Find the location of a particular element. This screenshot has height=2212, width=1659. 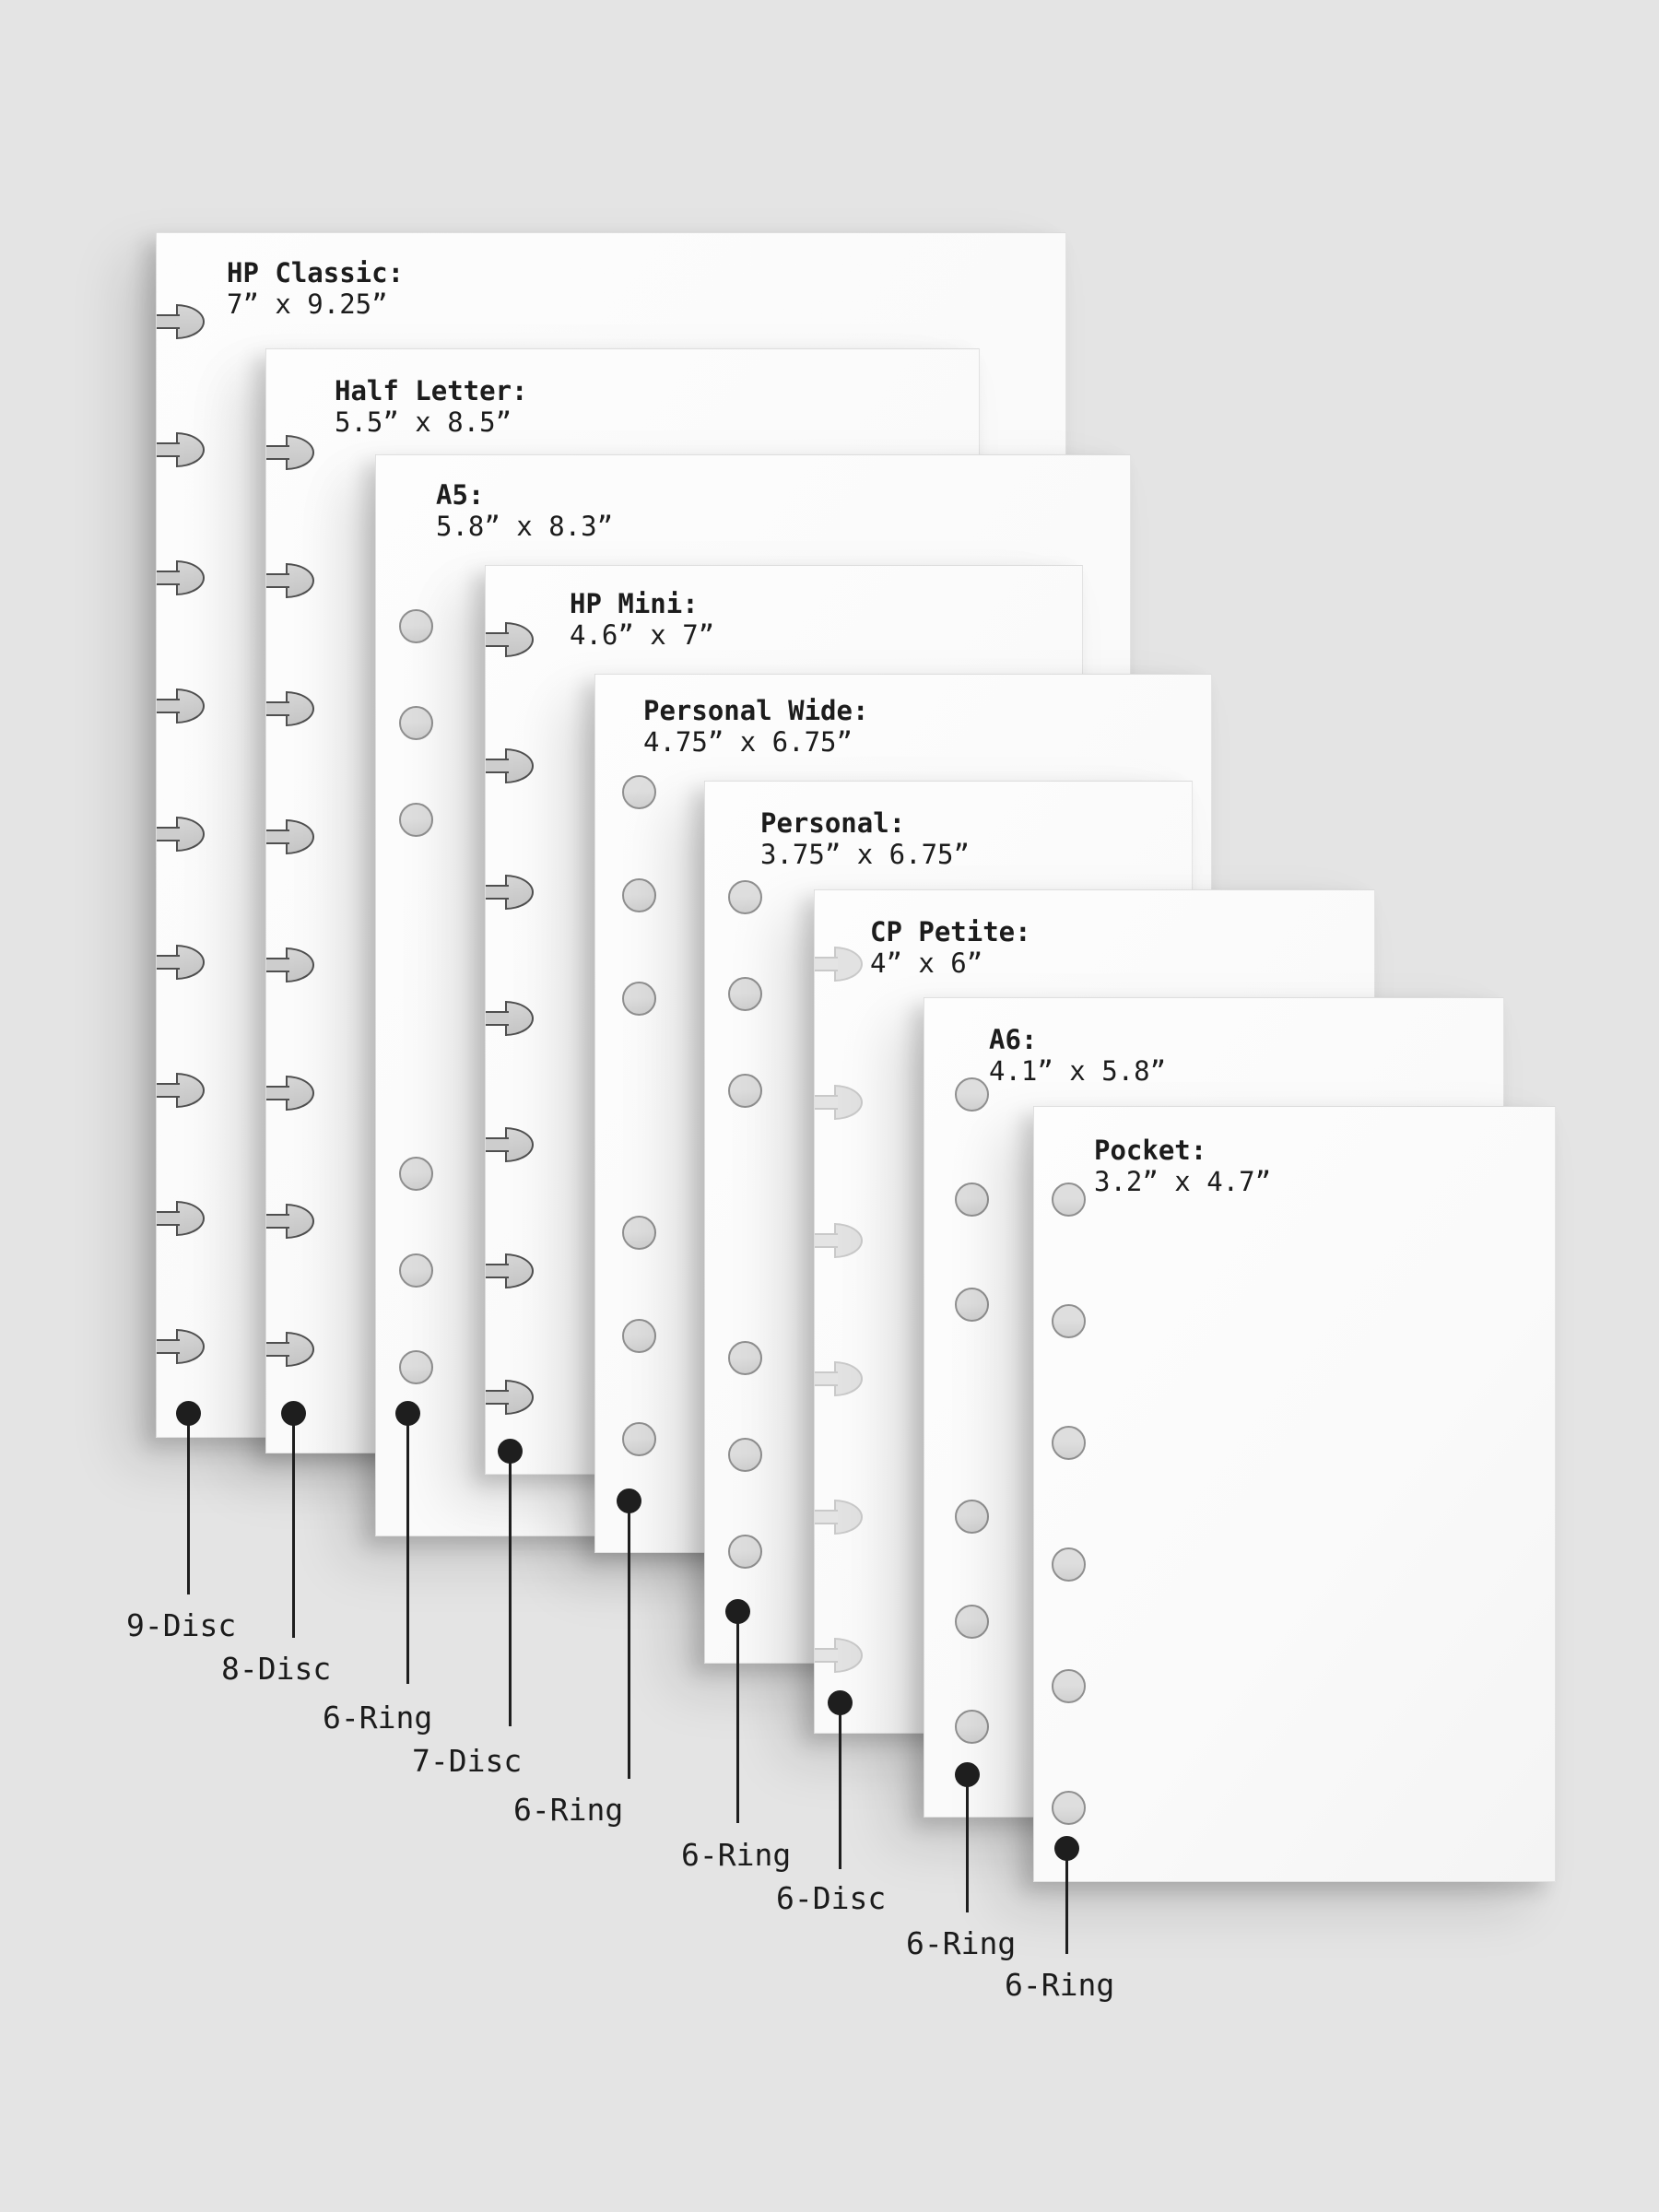

binding-type-label: 9-Disc is located at coordinates (181, 1625).